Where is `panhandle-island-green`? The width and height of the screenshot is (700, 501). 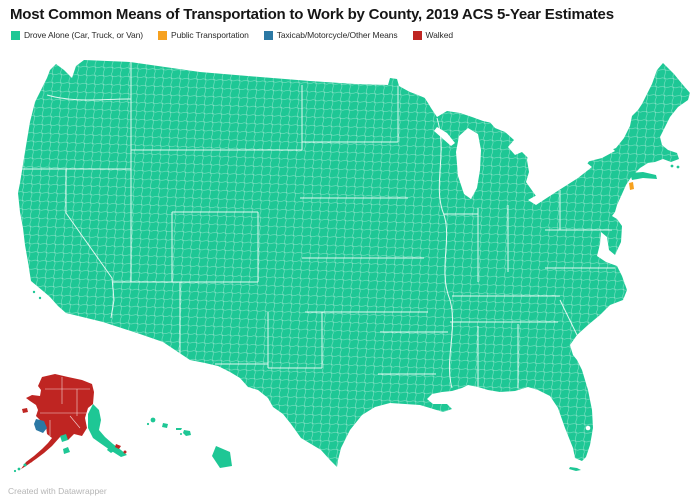
panhandle-island-green is located at coordinates (110, 450).